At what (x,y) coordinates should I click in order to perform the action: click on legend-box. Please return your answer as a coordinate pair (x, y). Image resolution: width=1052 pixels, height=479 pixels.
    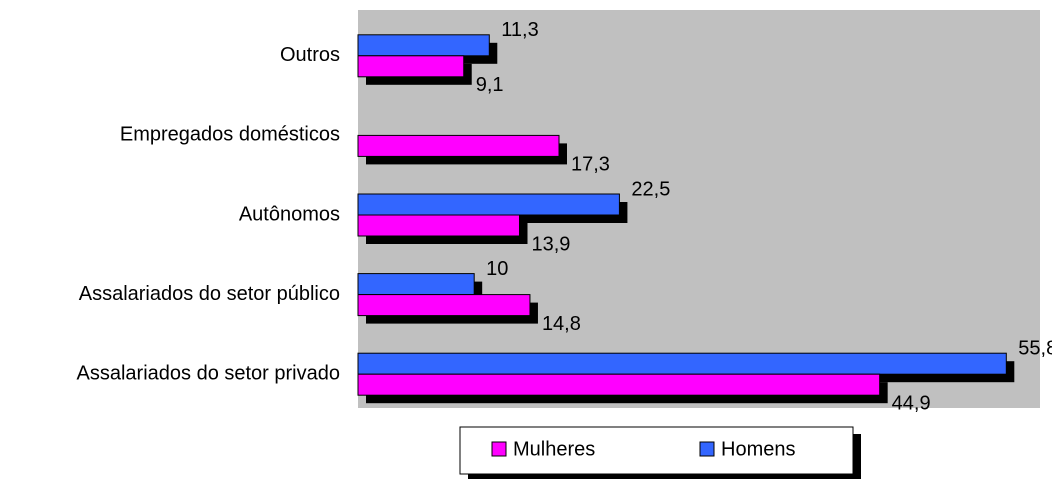
    Looking at the image, I should click on (656, 450).